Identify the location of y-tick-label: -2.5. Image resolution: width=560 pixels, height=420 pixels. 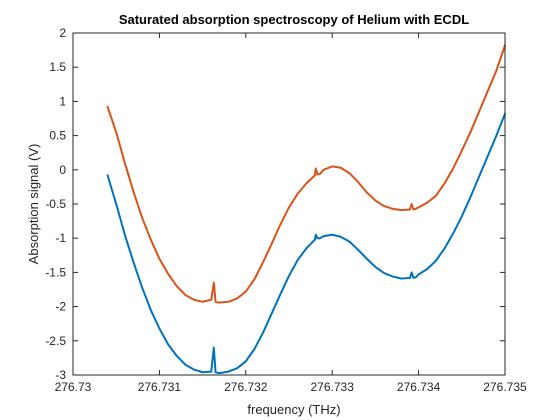
(55, 341).